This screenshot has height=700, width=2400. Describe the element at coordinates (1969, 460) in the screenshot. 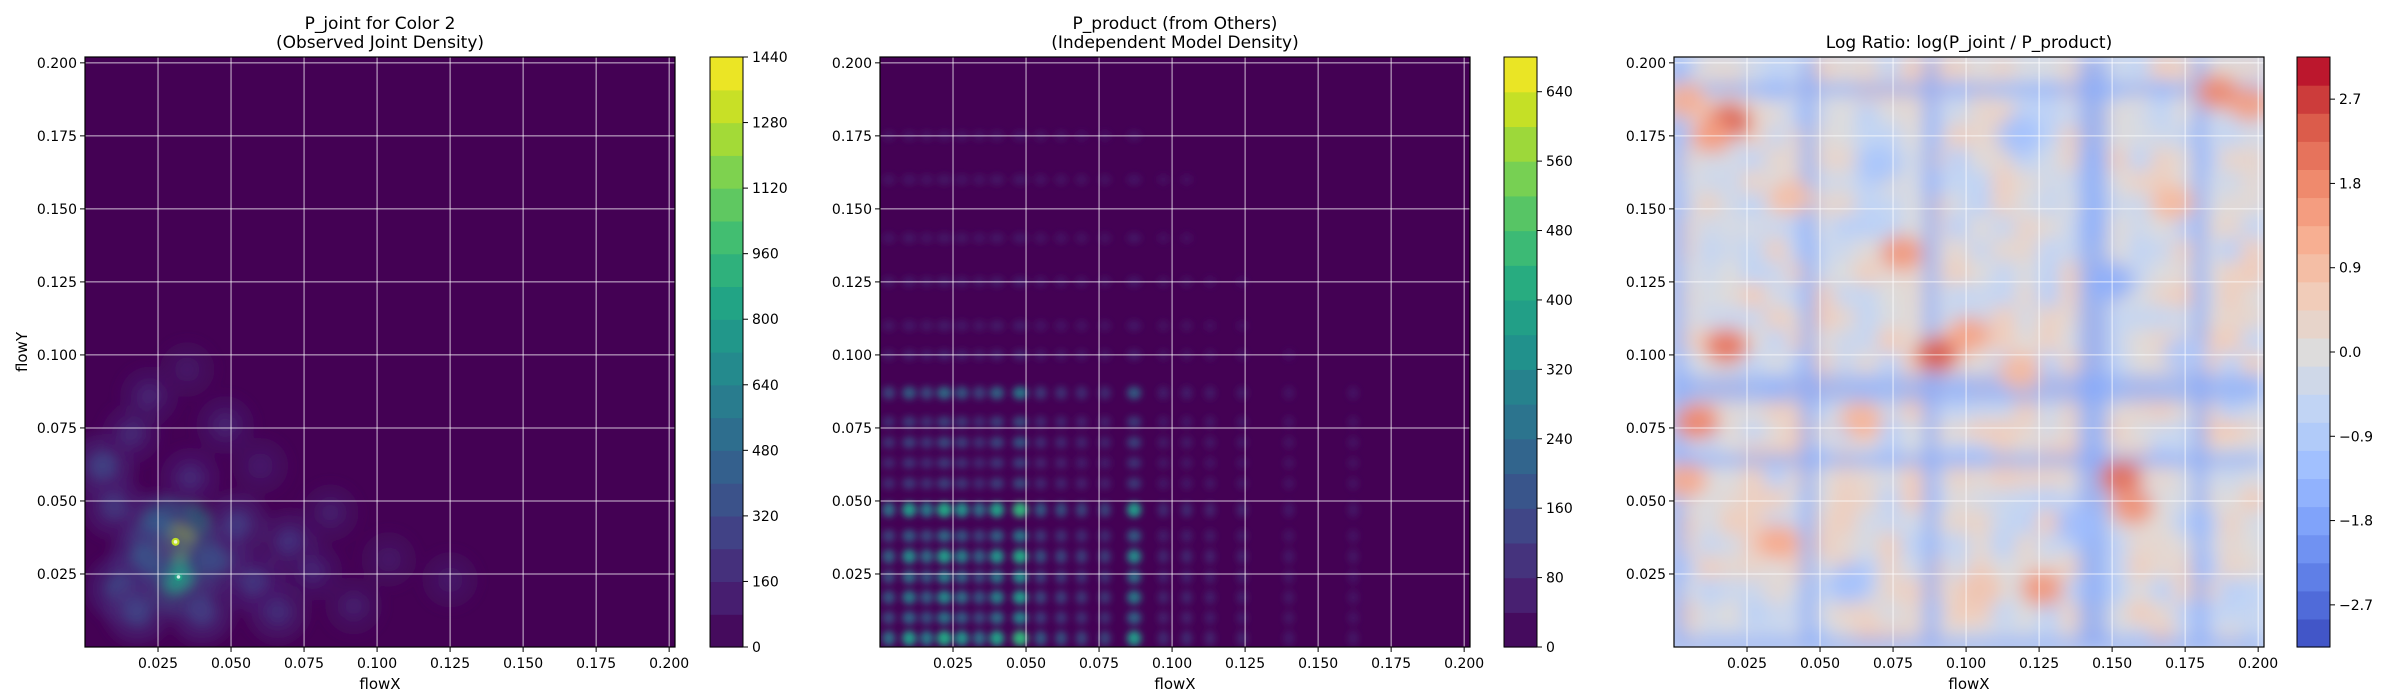

I see `ratio-band-horizontal` at that location.